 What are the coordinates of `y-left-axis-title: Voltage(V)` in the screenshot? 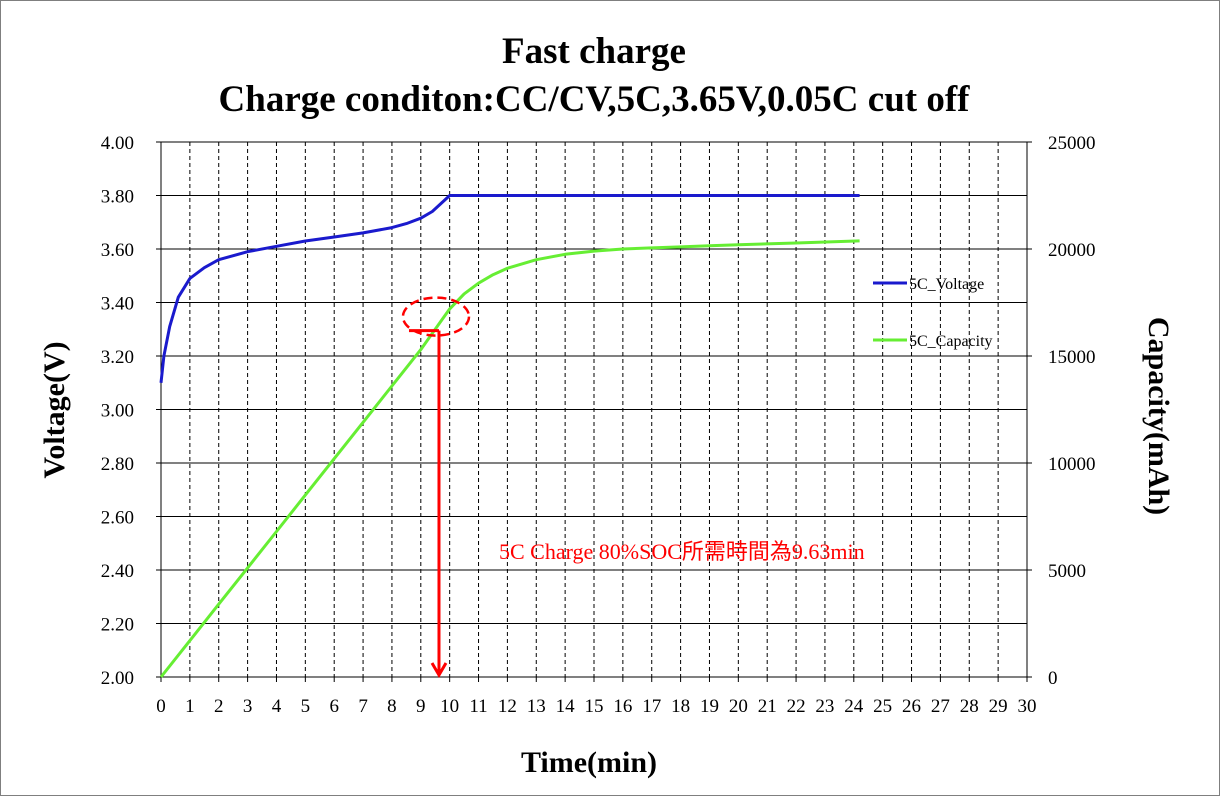 It's located at (54, 409).